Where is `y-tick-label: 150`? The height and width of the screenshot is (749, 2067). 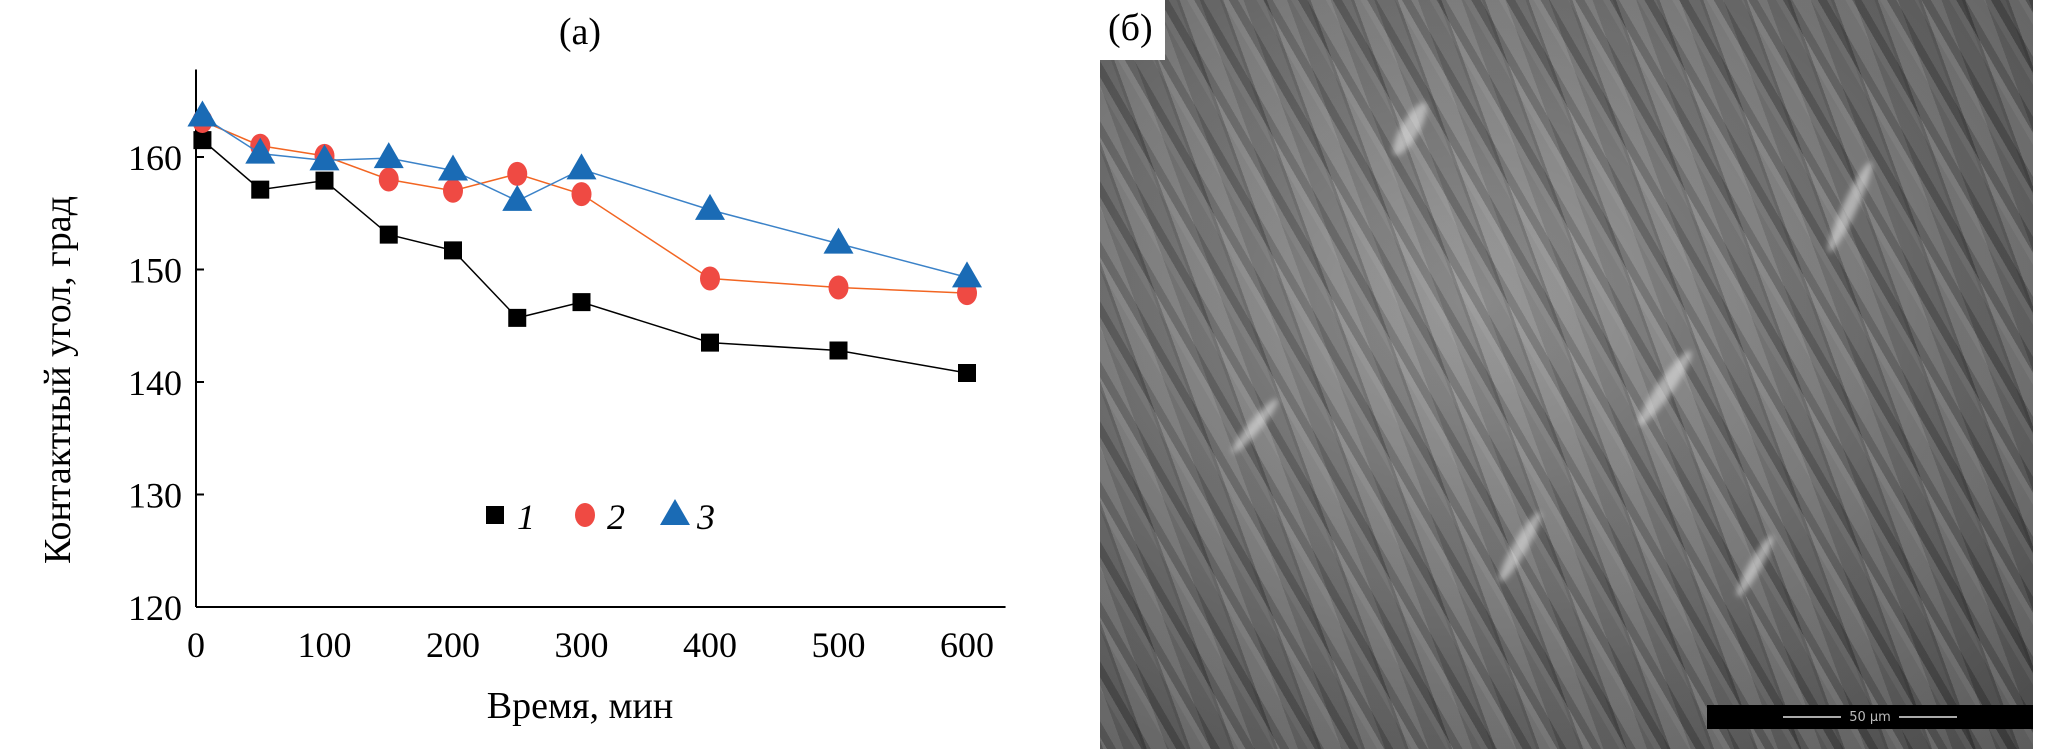
y-tick-label: 150 is located at coordinates (155, 271).